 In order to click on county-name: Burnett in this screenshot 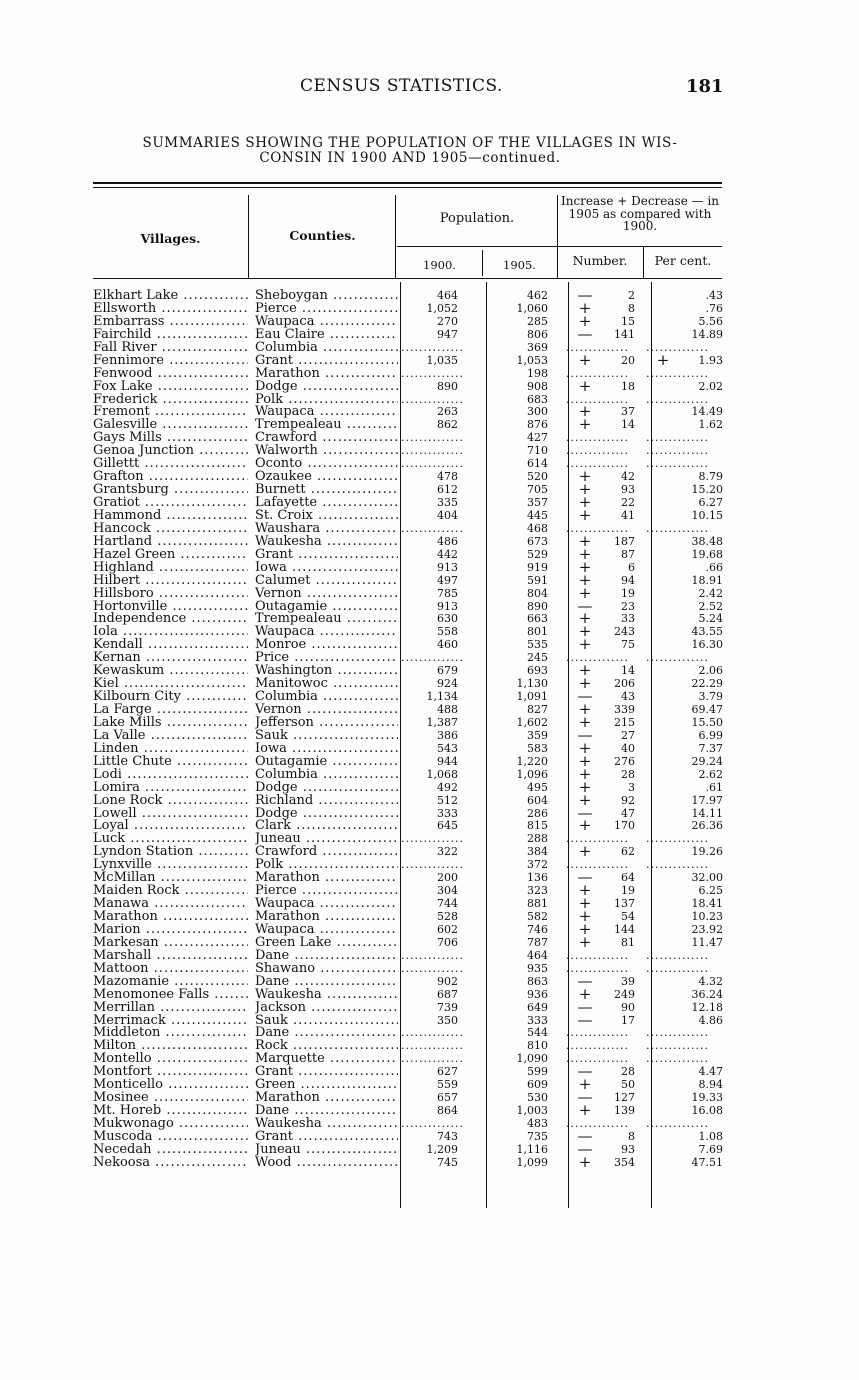, I will do `click(326, 489)`.